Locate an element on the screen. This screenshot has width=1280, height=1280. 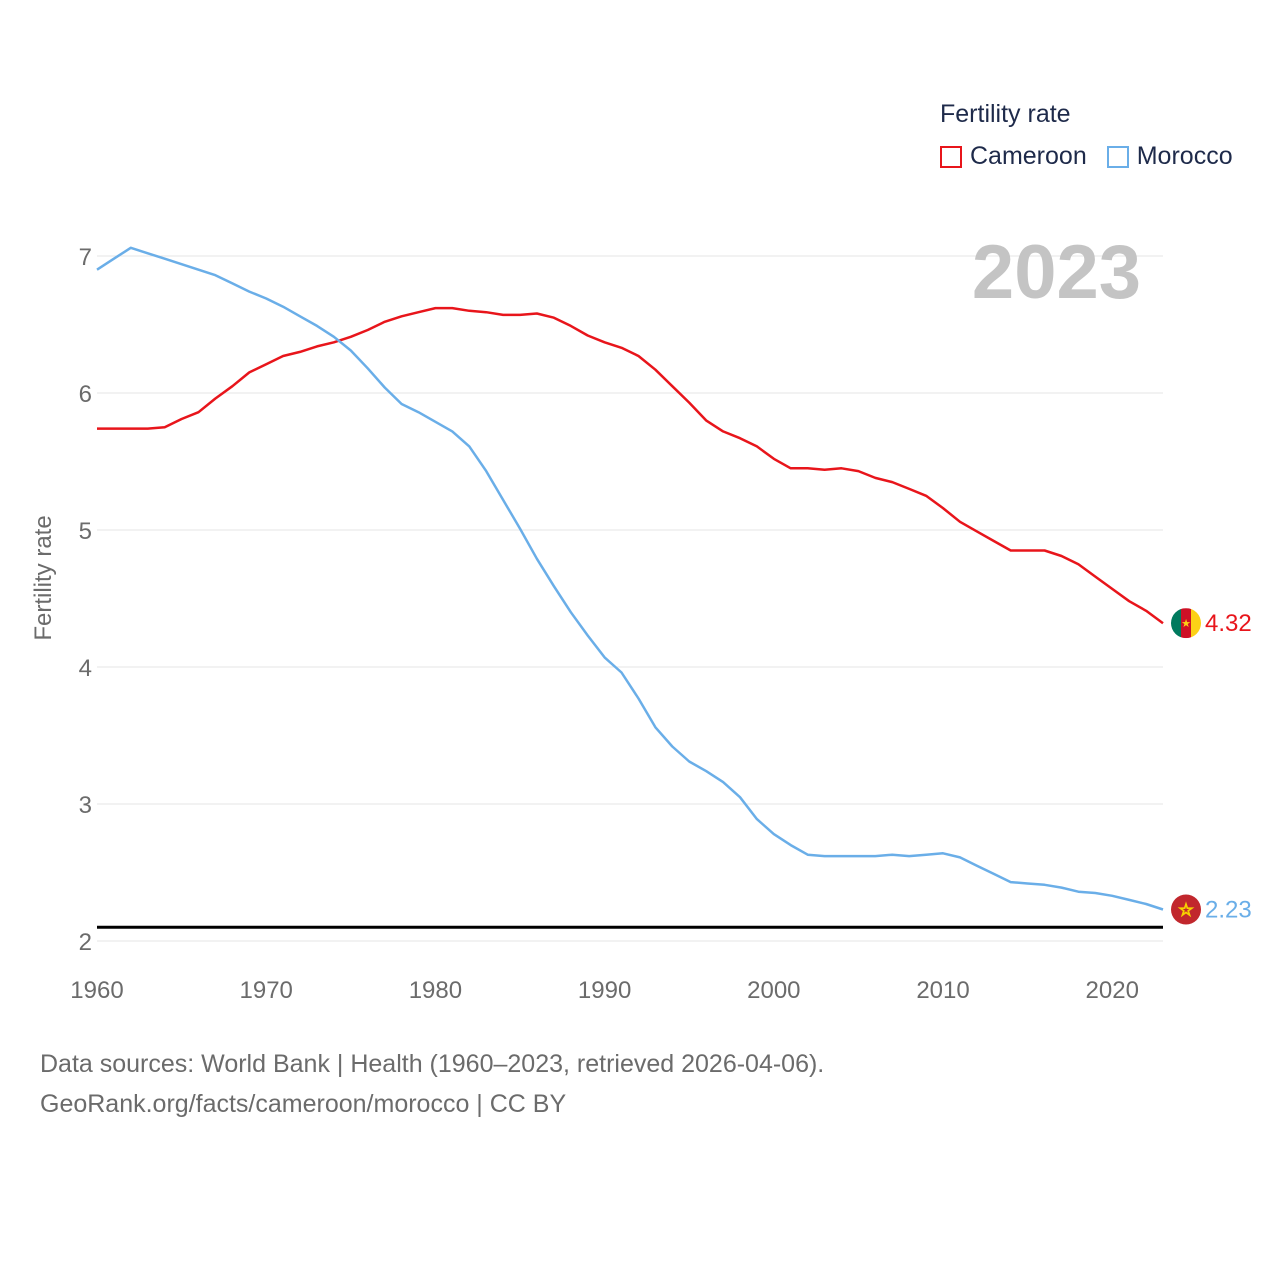
year-label: 2023 is located at coordinates (1056, 272).